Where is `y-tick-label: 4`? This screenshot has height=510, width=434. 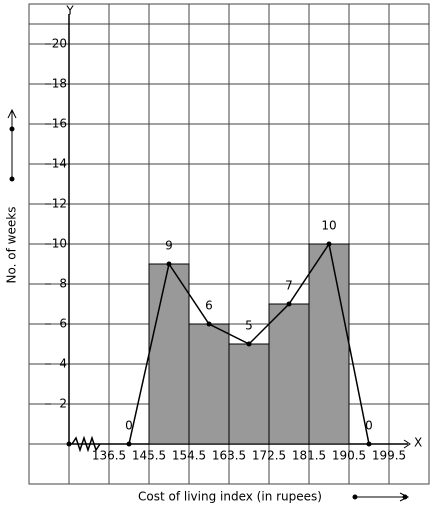 y-tick-label: 4 is located at coordinates (63, 364).